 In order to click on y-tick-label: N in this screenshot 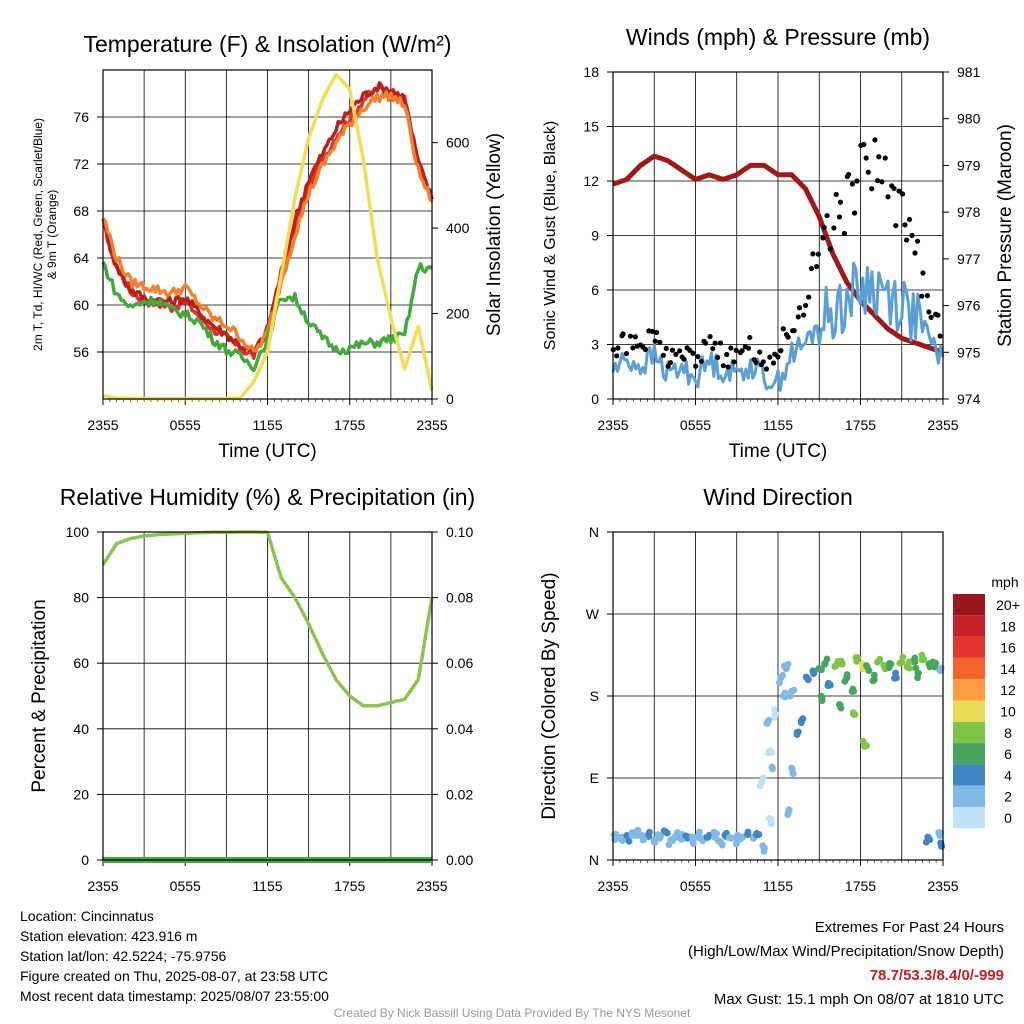, I will do `click(594, 532)`.